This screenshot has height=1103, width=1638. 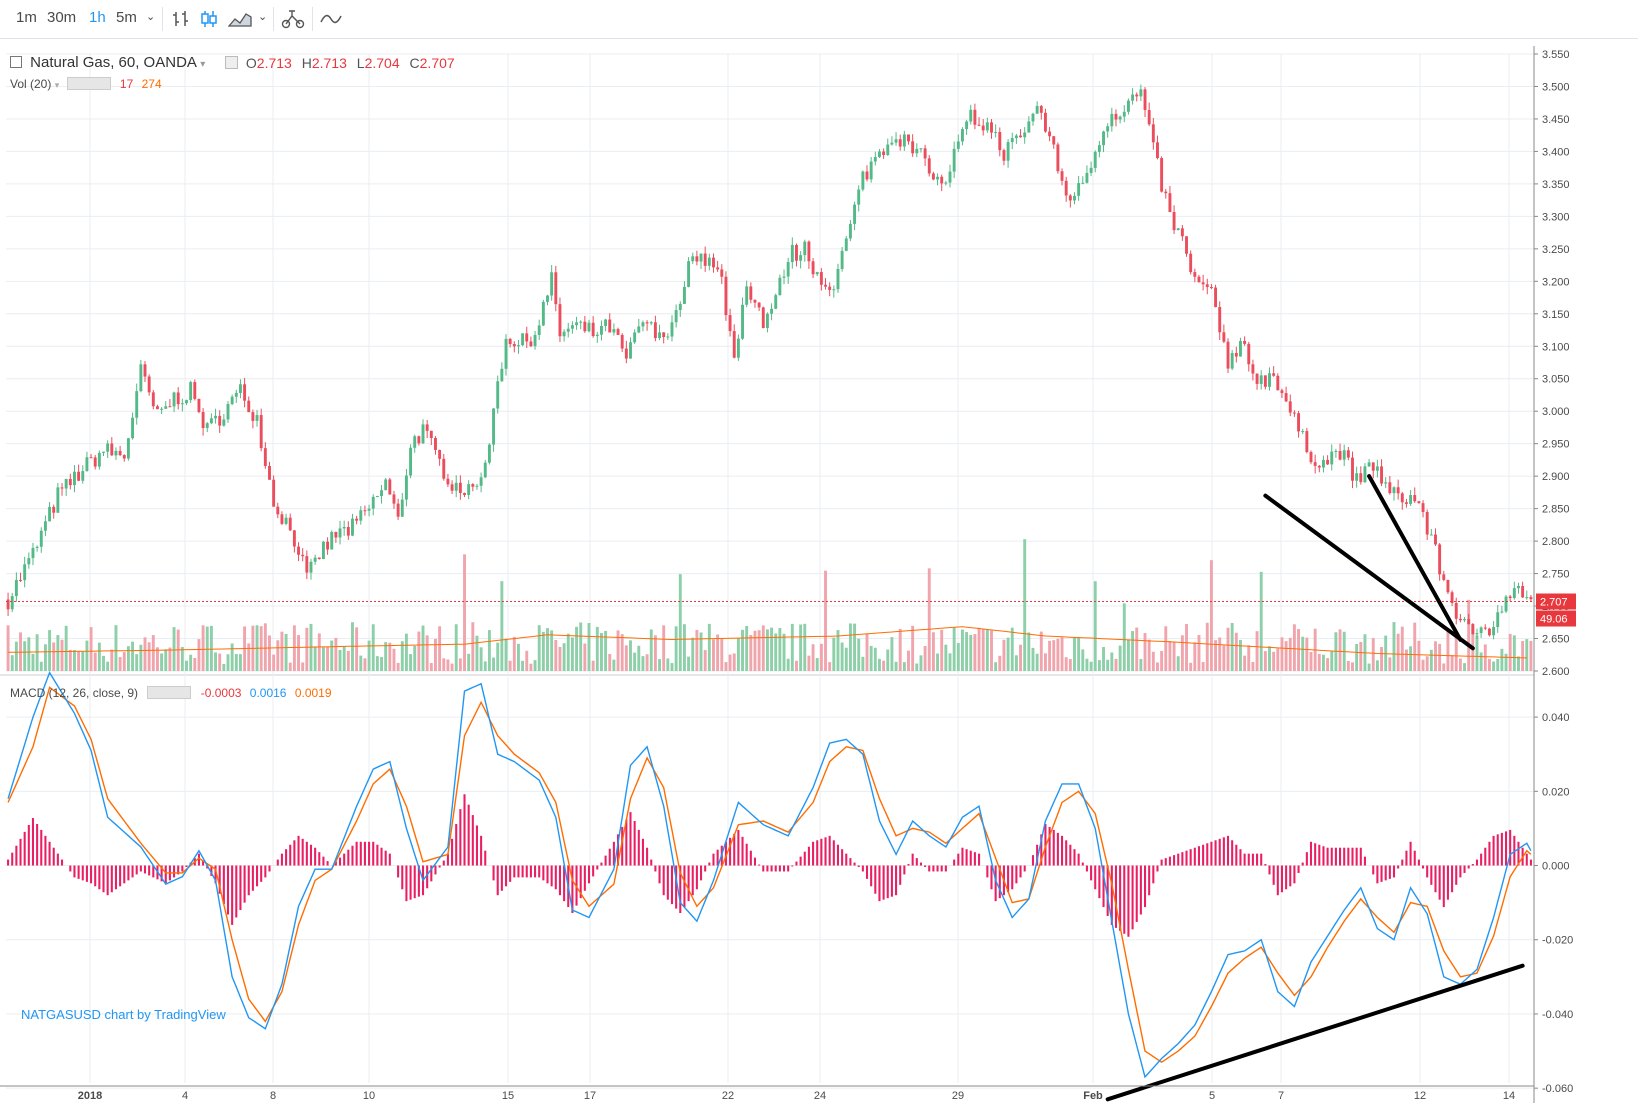 I want to click on interval-1h: 1h, so click(x=97, y=17).